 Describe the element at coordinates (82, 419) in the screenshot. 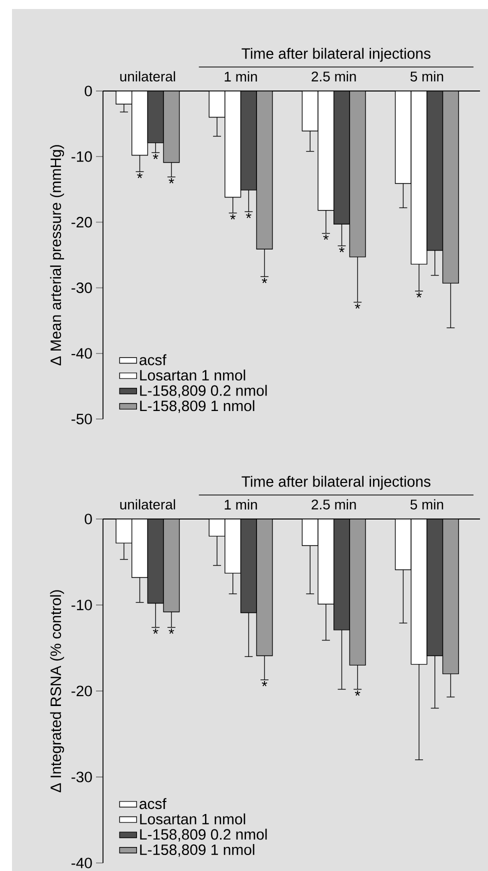

I see `y-tick-label: -50` at that location.